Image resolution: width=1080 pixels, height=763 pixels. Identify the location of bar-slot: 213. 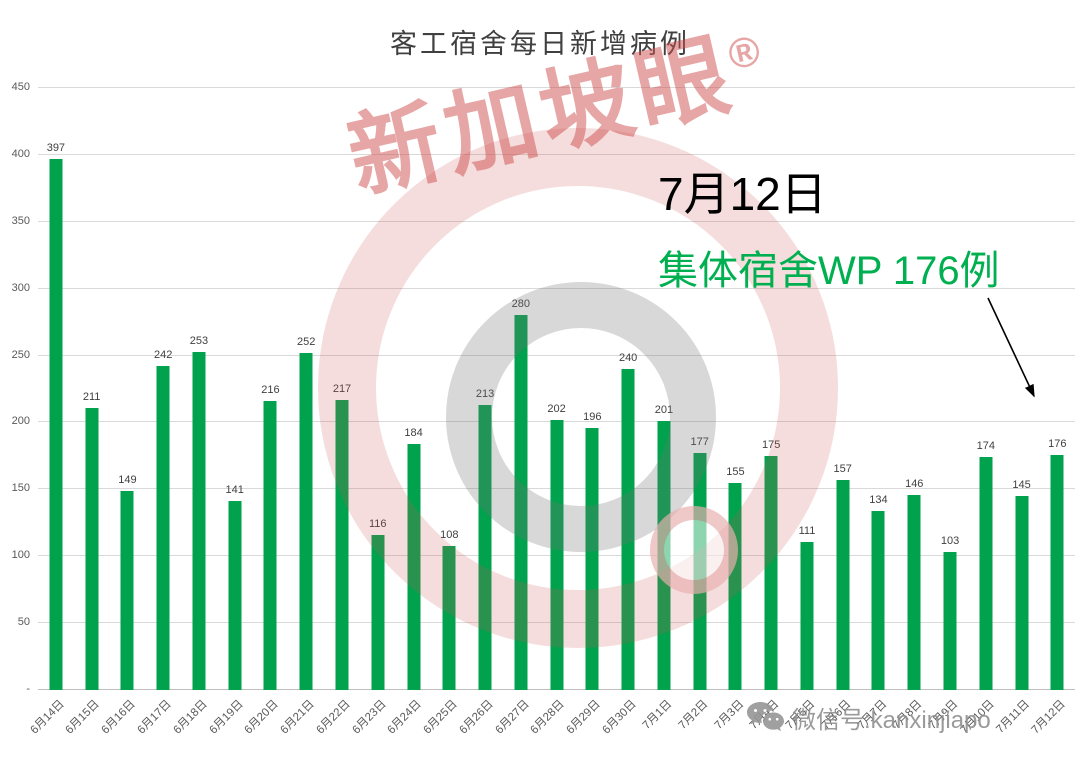
(485, 389).